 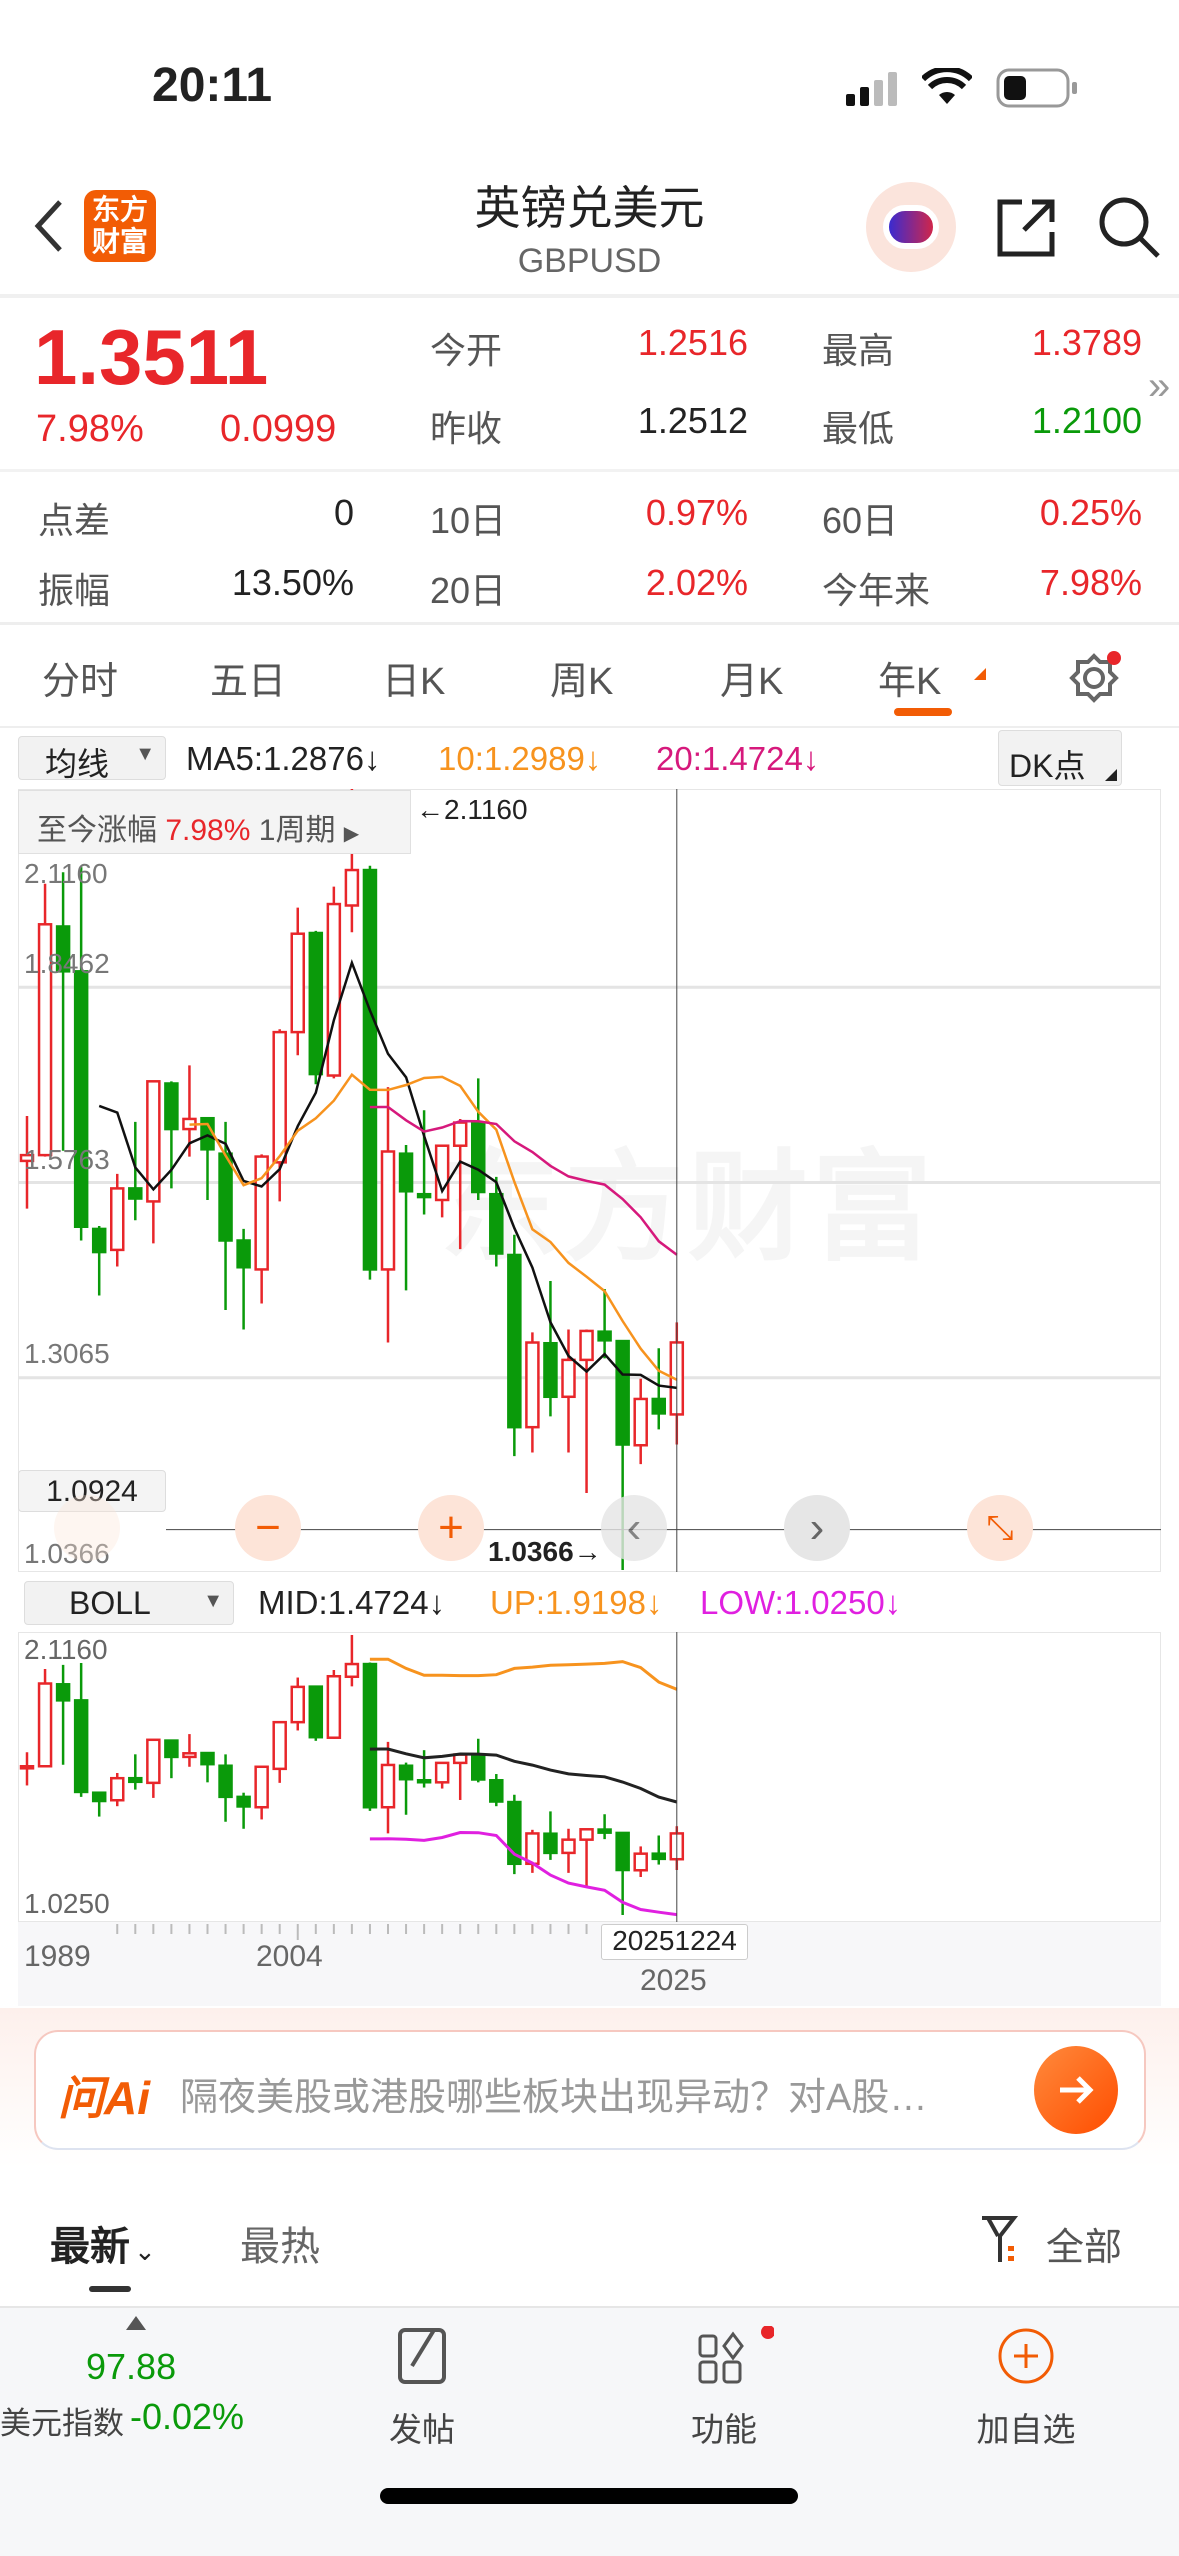 I want to click on tab-yearly-k: 年K, so click(x=910, y=682).